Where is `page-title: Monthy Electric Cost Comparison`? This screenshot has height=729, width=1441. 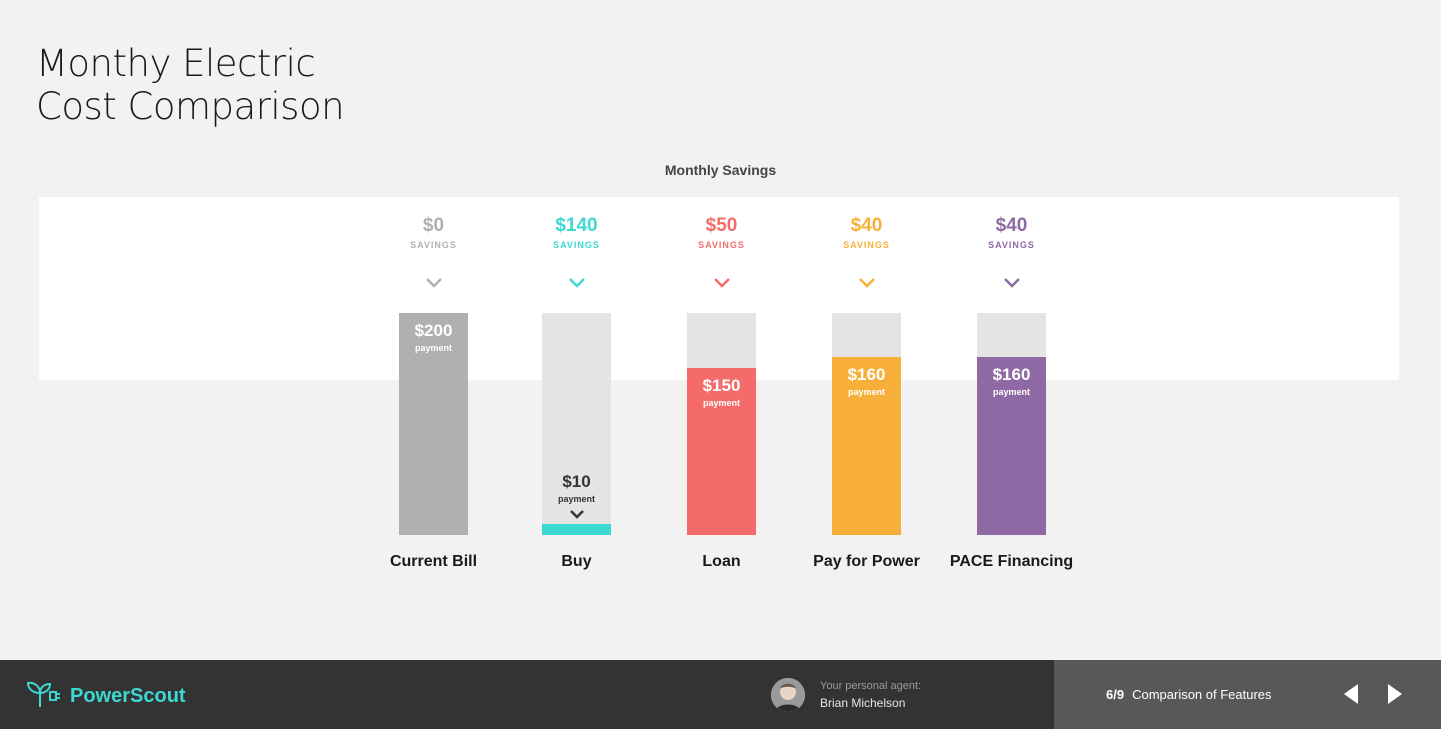 page-title: Monthy Electric Cost Comparison is located at coordinates (190, 85).